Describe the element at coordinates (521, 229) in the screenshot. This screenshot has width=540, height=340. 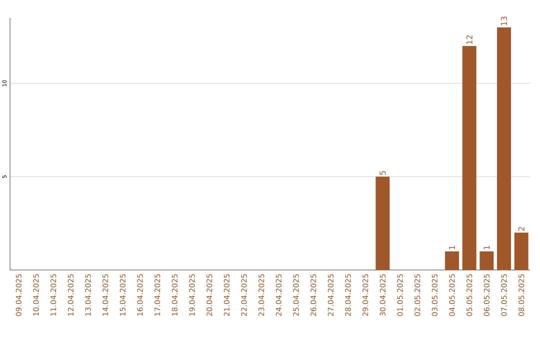
I see `data-label: 2` at that location.